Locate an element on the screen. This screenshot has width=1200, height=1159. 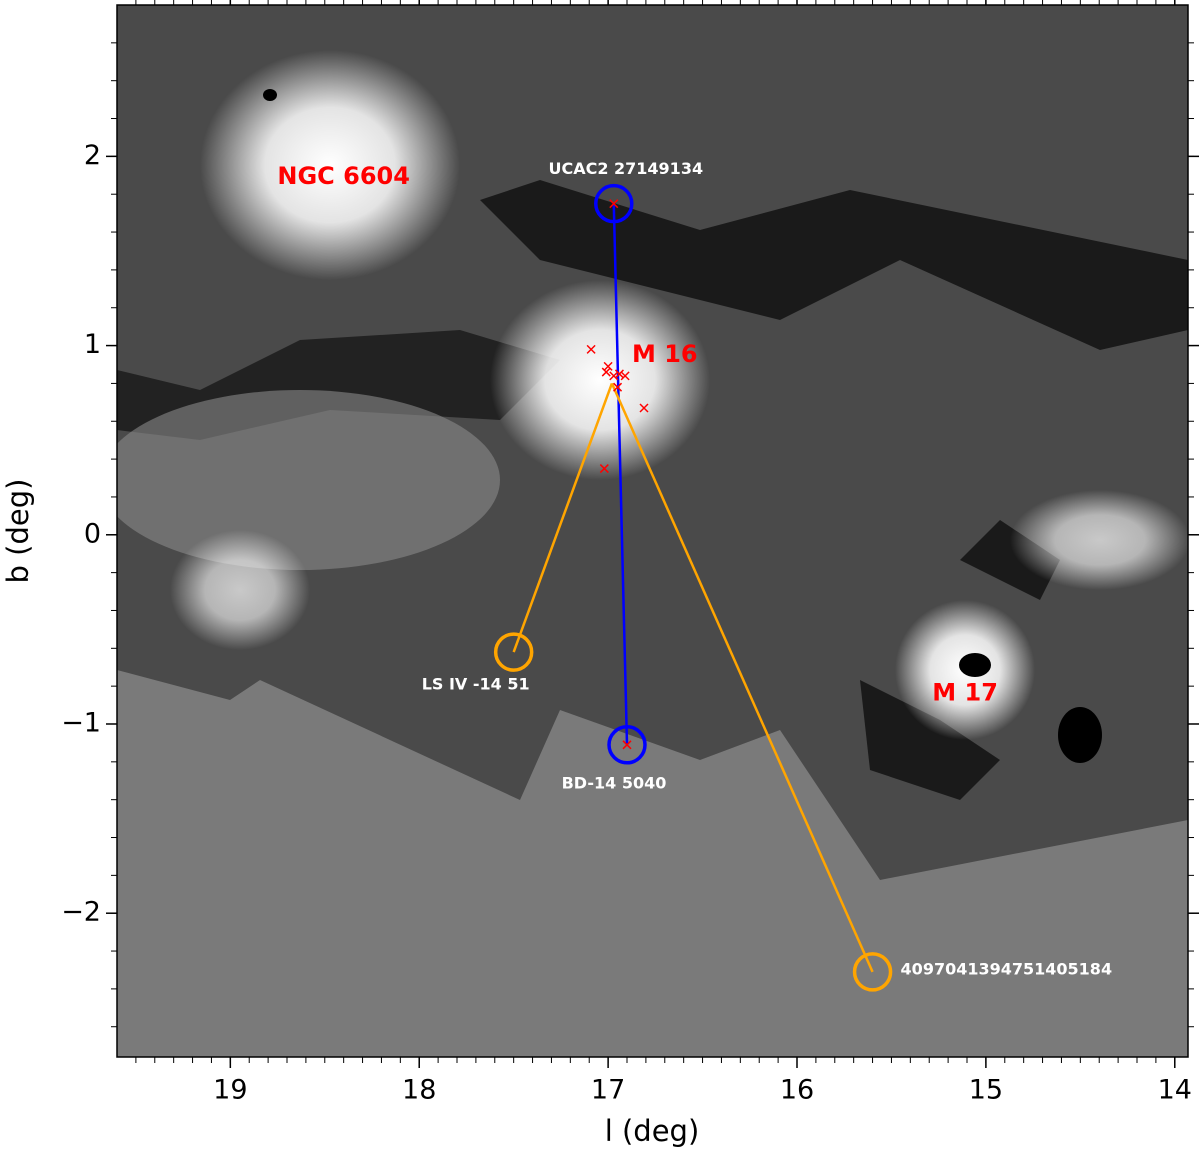
region-label: NGC 6604 is located at coordinates (343, 176).